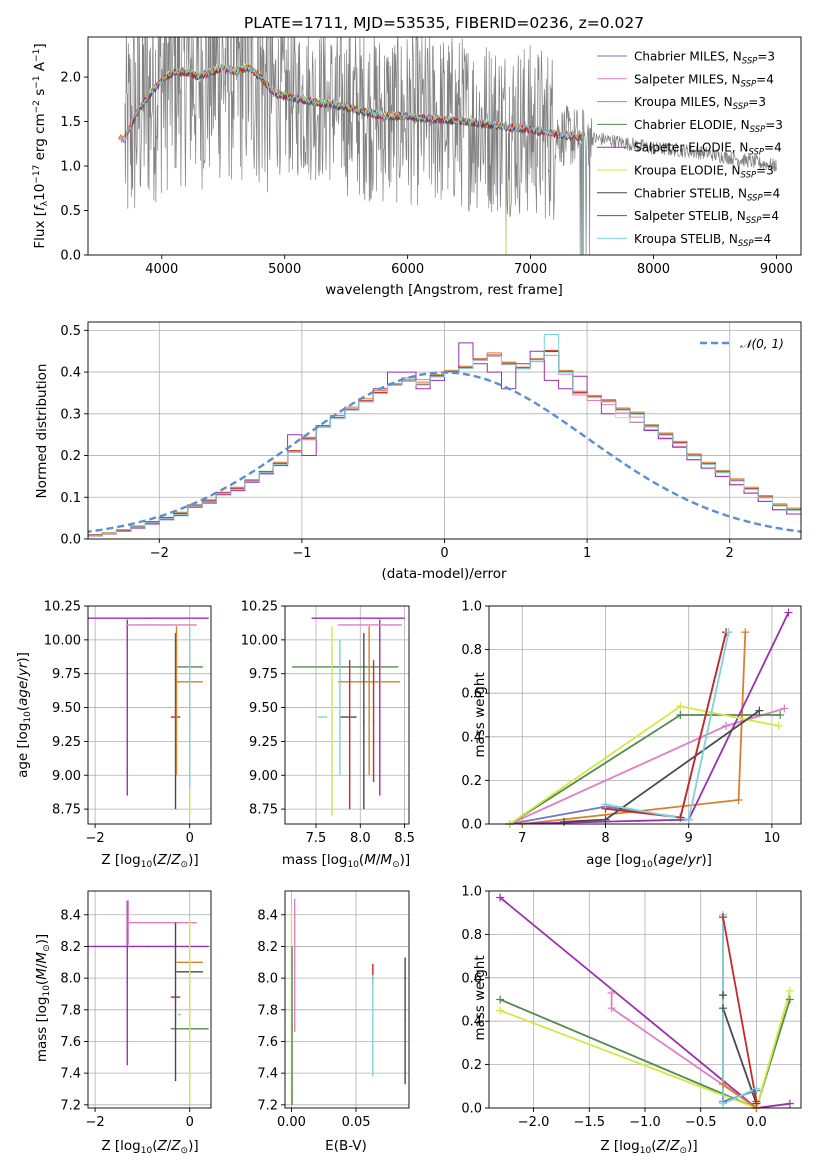 The image size is (819, 1170). I want to click on z-mass-ytick-label: 7.6, so click(70, 1042).